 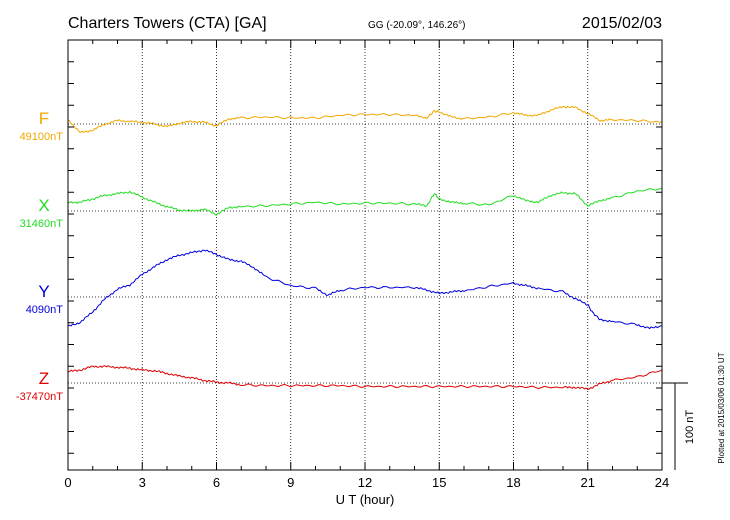 I want to click on x-tick-label: 9, so click(x=290, y=482).